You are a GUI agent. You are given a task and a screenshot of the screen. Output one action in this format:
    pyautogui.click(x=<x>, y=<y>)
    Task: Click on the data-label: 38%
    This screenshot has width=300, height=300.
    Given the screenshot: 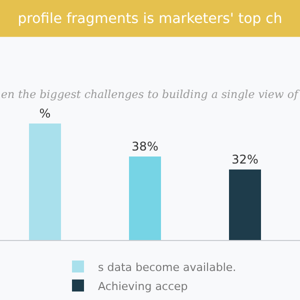 What is the action you would take?
    pyautogui.click(x=145, y=146)
    